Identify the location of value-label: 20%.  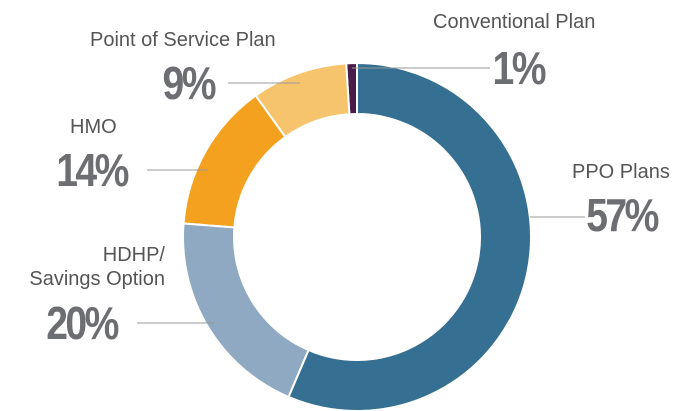
(82, 323).